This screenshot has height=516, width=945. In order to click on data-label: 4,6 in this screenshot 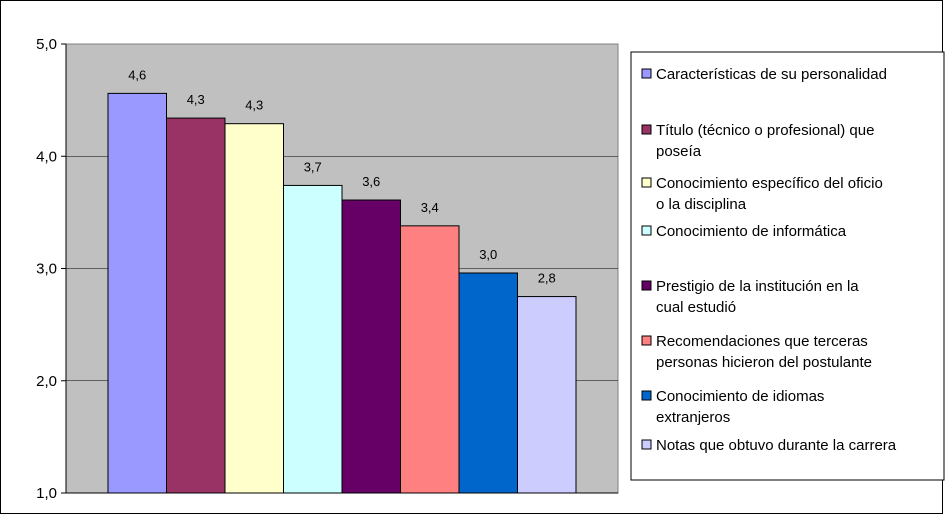, I will do `click(137, 74)`.